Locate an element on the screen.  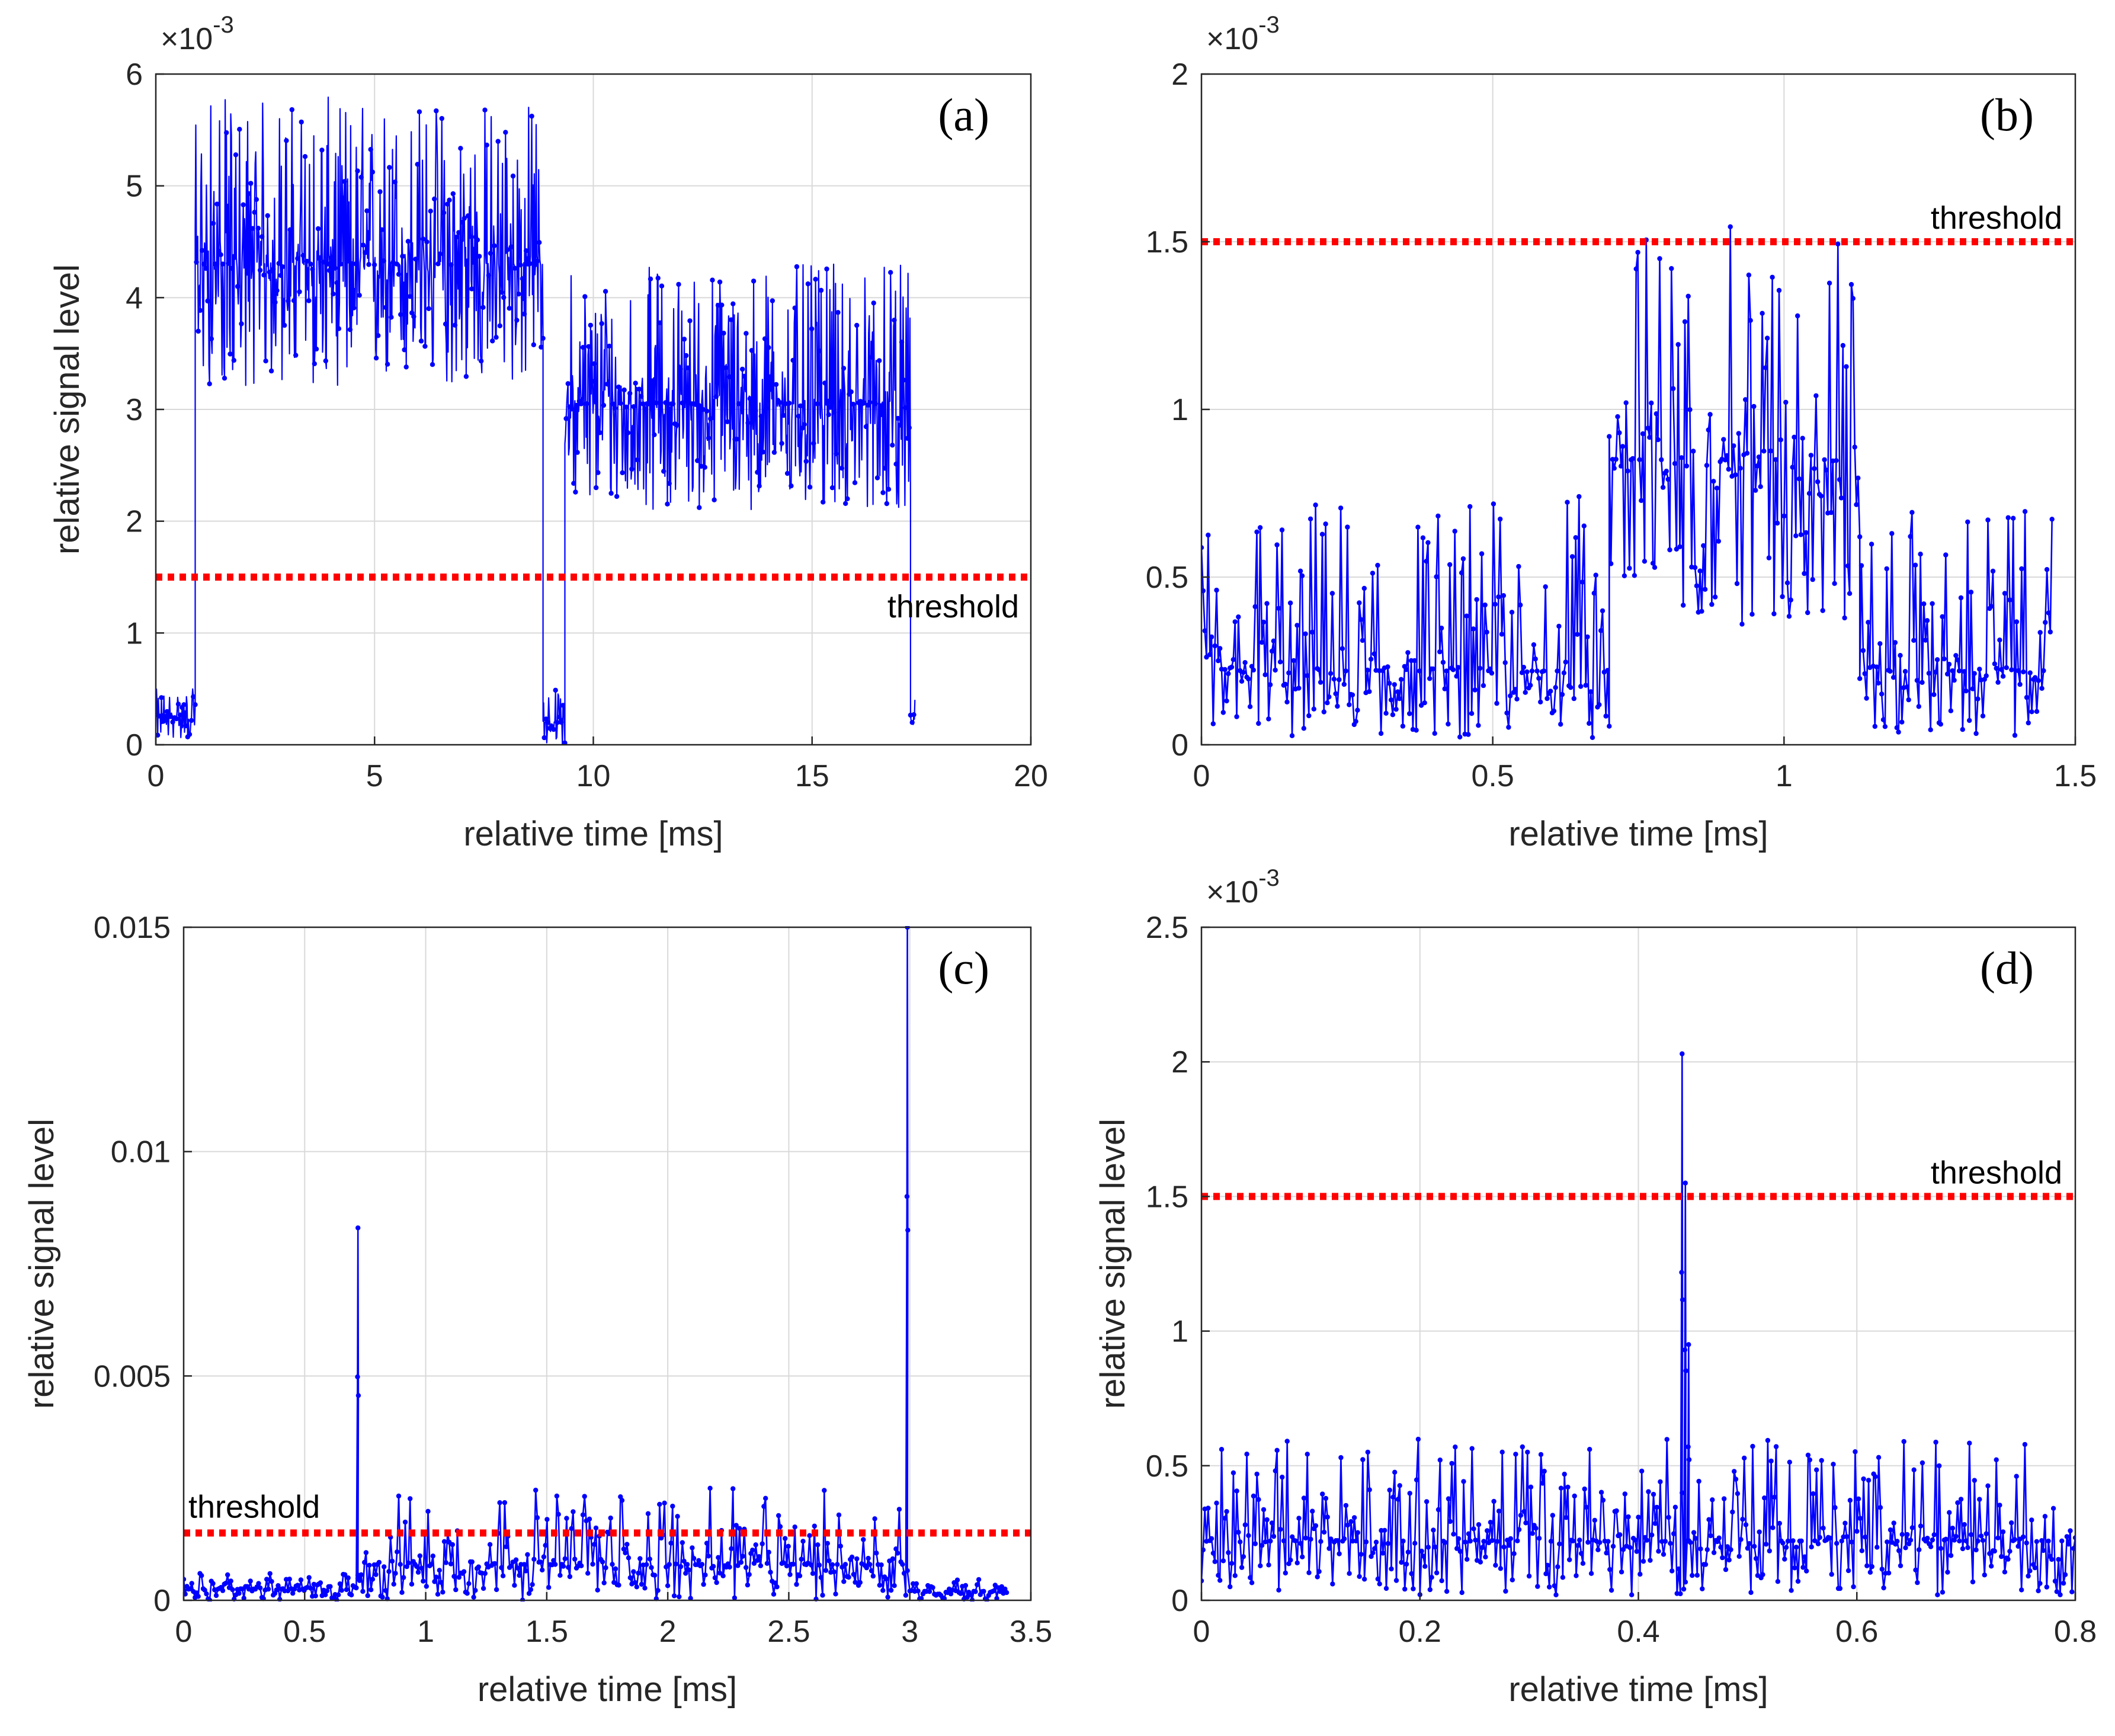
y-tick-label: 1.5 is located at coordinates (1167, 242).